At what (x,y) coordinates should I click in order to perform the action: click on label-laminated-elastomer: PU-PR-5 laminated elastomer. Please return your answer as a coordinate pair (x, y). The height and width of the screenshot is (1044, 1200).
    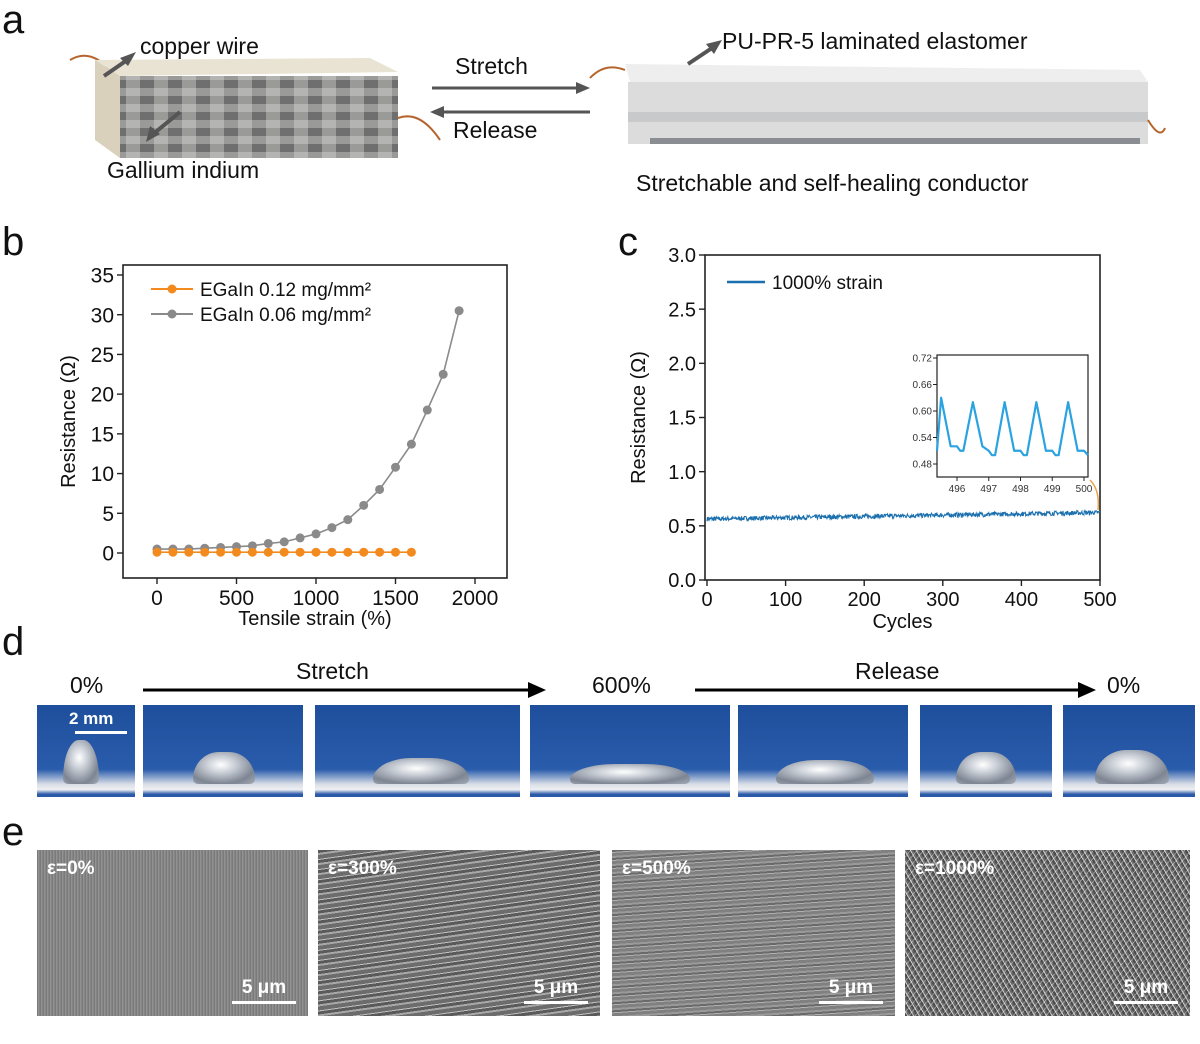
    Looking at the image, I should click on (875, 41).